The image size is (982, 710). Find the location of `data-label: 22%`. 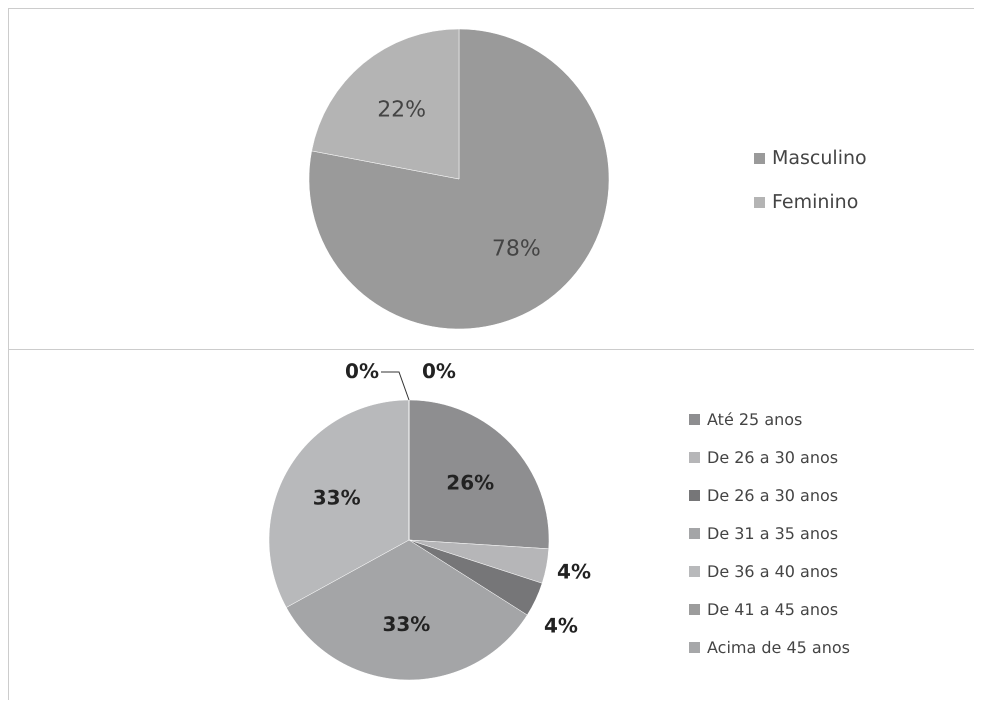

data-label: 22% is located at coordinates (401, 110).